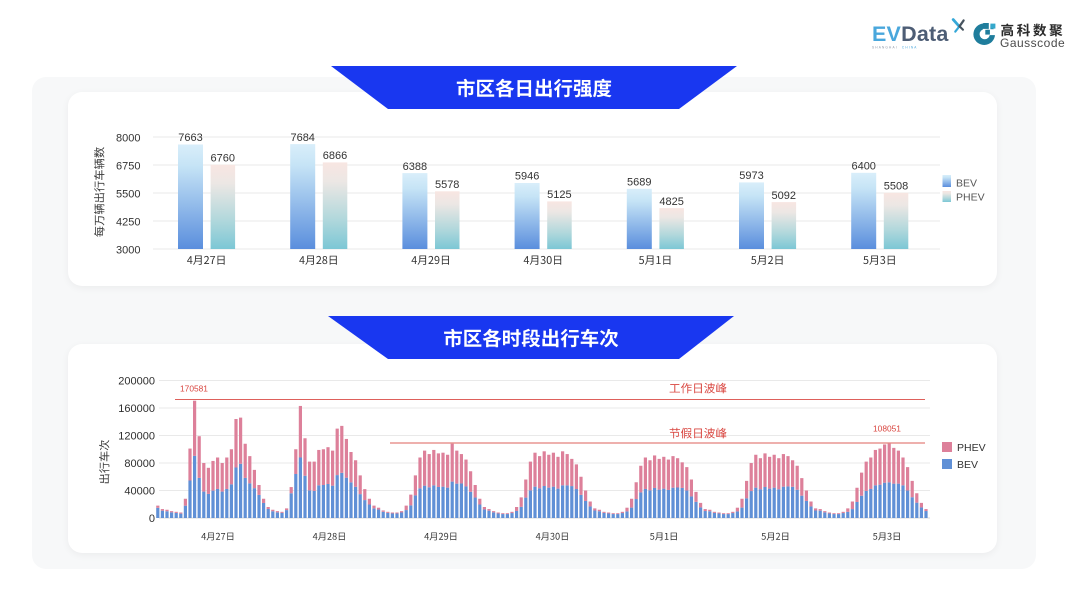  What do you see at coordinates (863, 167) in the screenshot?
I see `svg-text: 6400` at bounding box center [863, 167].